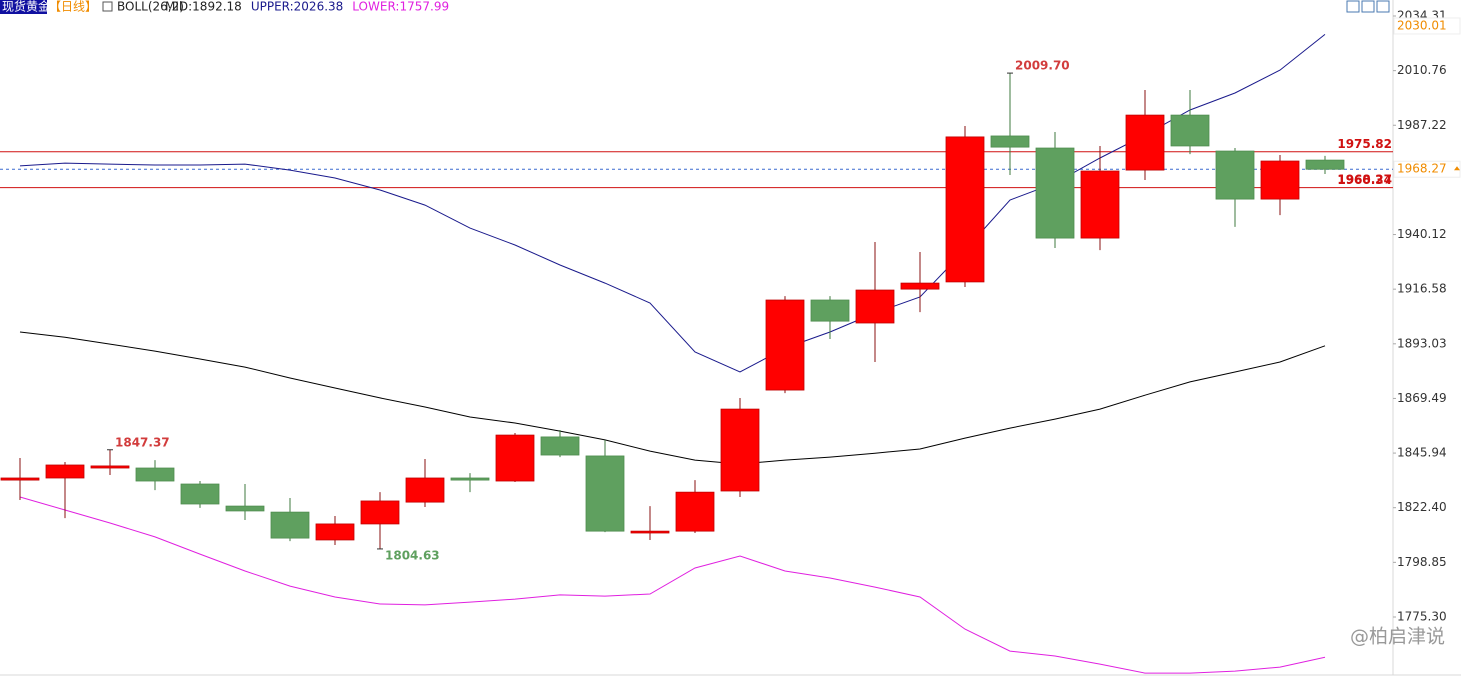 This screenshot has width=1461, height=681. Describe the element at coordinates (1042, 66) in the screenshot. I see `high-label: 2009.70` at that location.